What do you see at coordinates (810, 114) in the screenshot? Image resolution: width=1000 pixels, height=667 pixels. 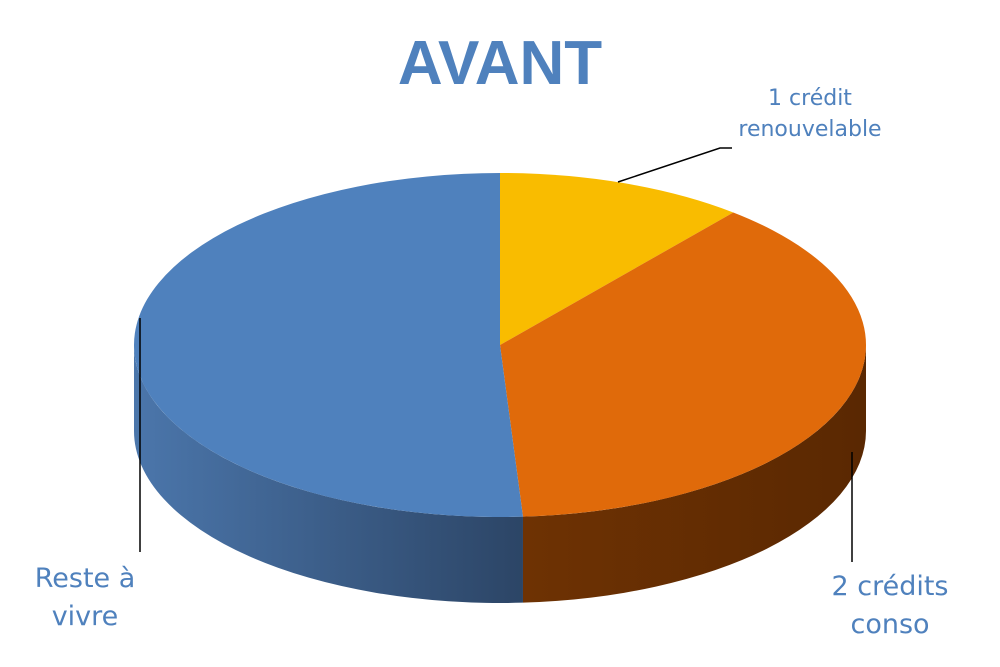 I see `slice-label: 1 crédit renouvelable` at bounding box center [810, 114].